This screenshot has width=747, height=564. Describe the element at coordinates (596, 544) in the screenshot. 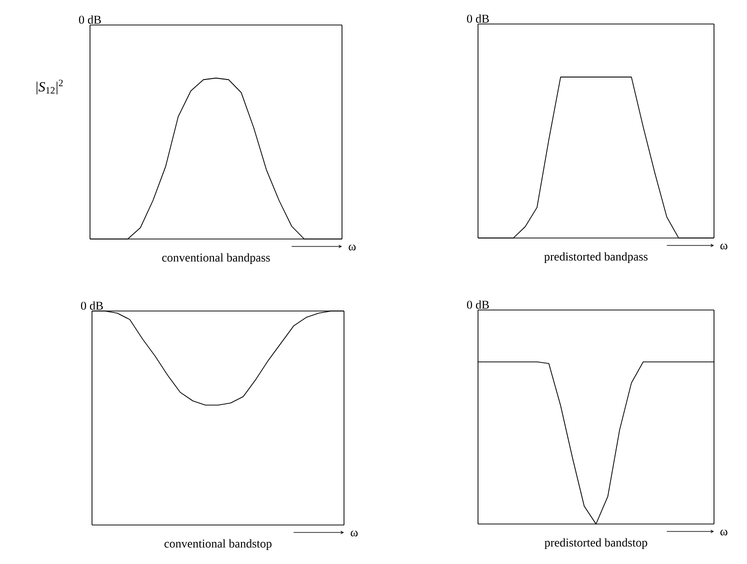

I see `x-axis-title: predistorted bandstop` at that location.